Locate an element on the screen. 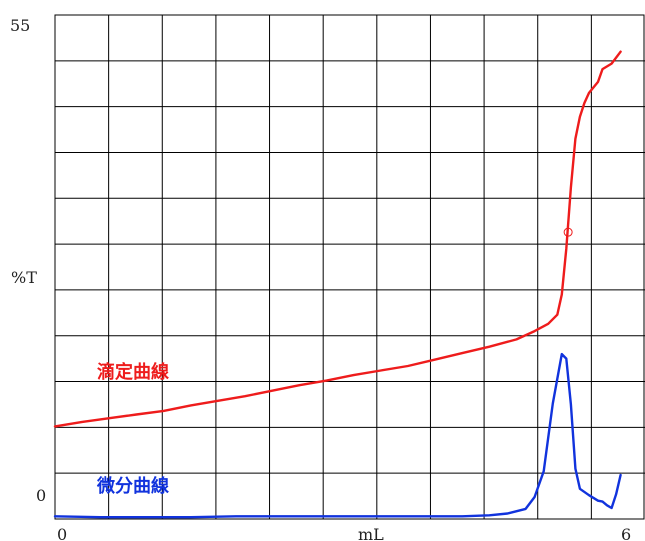 Image resolution: width=645 pixels, height=541 pixels. y-tick-label-max: 55 is located at coordinates (20, 25).